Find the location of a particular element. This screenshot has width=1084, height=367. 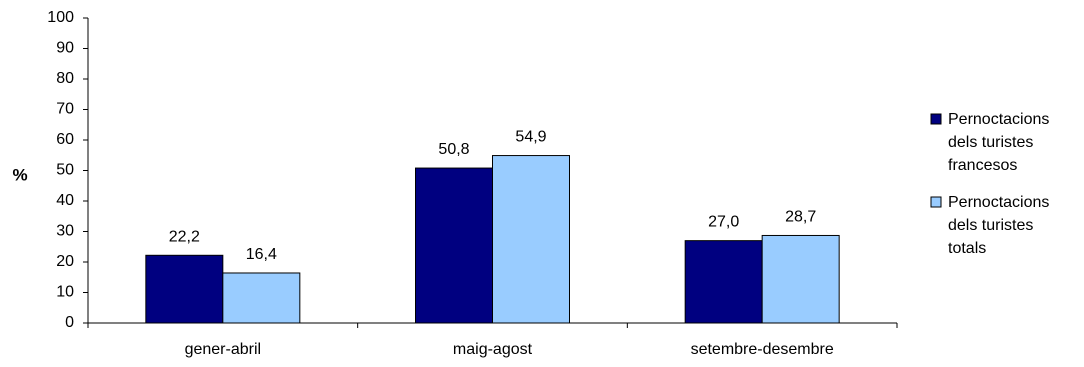

data-label: 16,4 is located at coordinates (261, 254).